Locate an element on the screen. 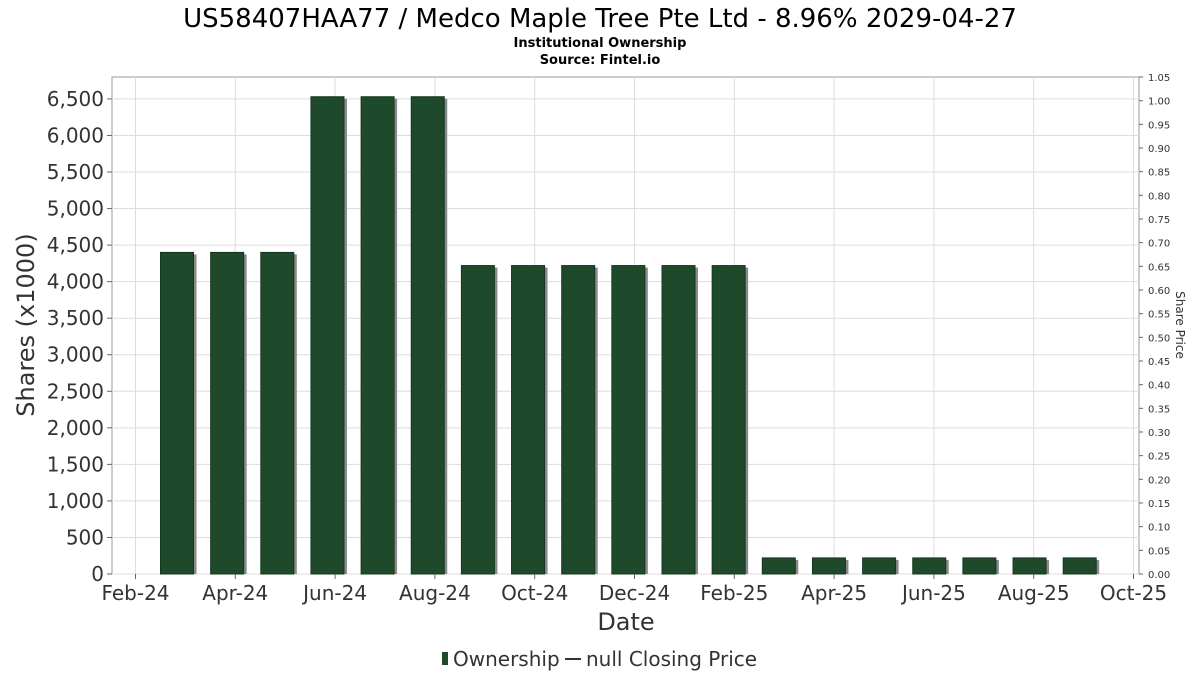 The image size is (1200, 675). y2-tick-label: 0.50 is located at coordinates (1159, 338).